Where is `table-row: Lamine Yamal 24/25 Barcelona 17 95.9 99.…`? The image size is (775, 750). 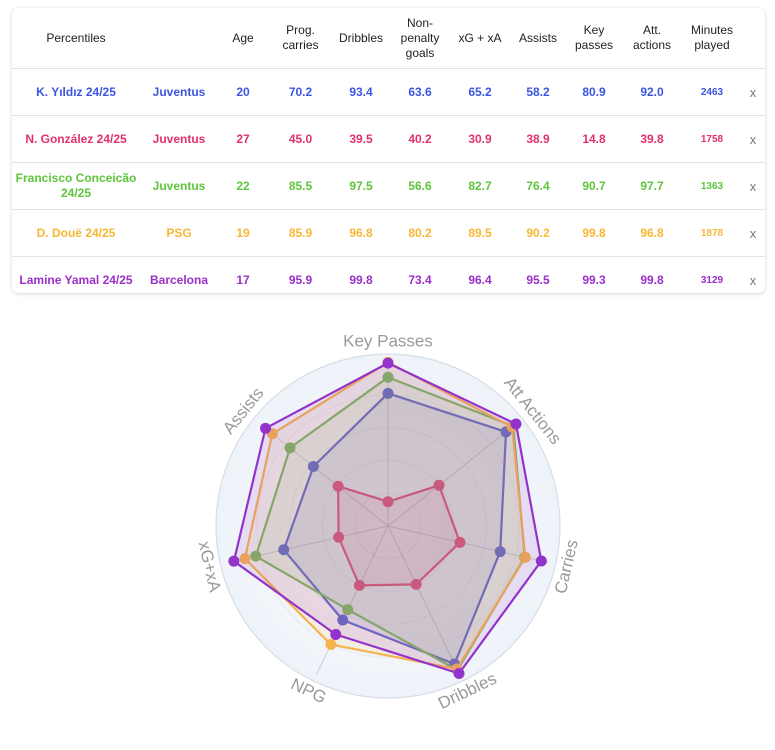
table-row: Lamine Yamal 24/25 Barcelona 17 95.9 99.… is located at coordinates (388, 280).